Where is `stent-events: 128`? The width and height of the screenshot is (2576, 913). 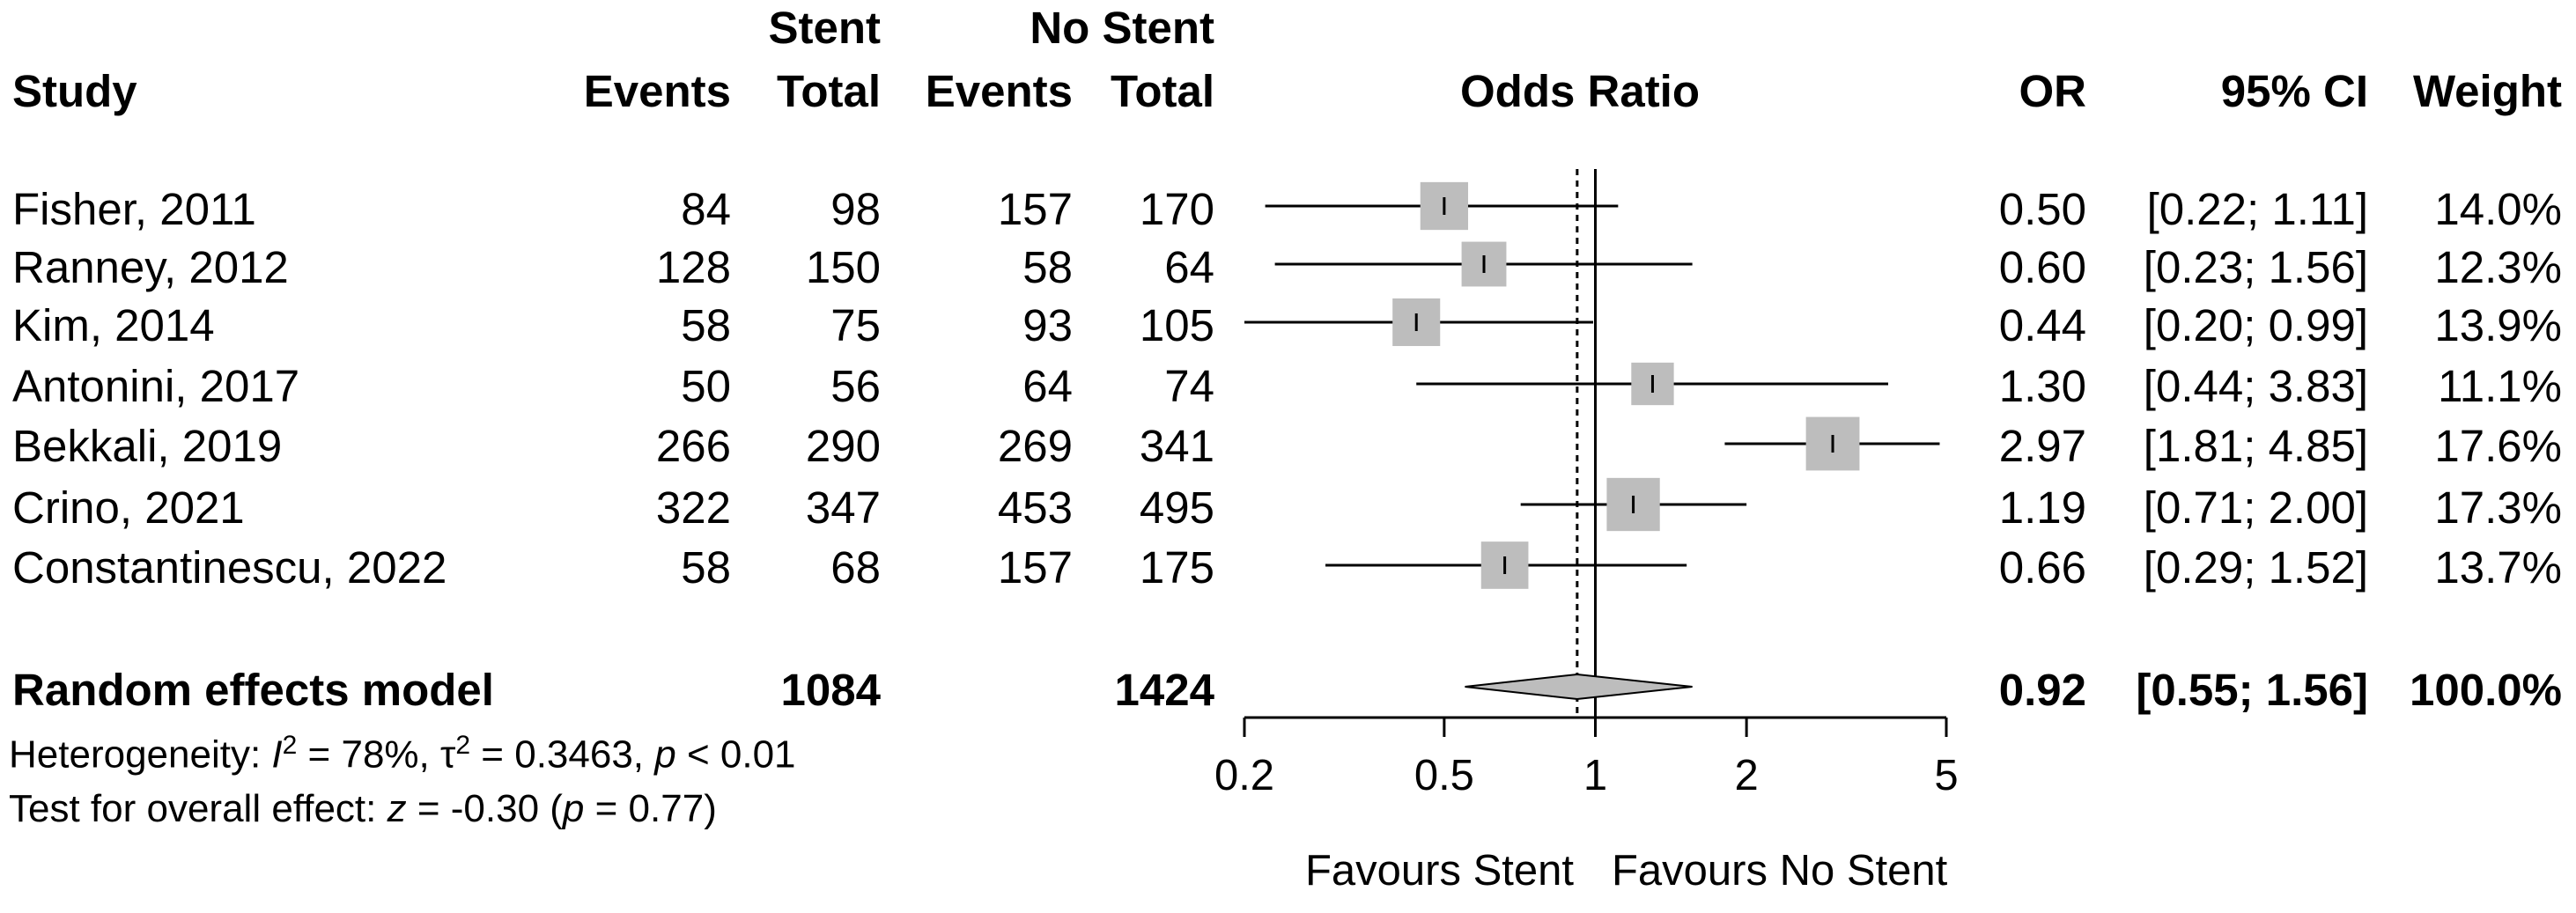
stent-events: 128 is located at coordinates (693, 267).